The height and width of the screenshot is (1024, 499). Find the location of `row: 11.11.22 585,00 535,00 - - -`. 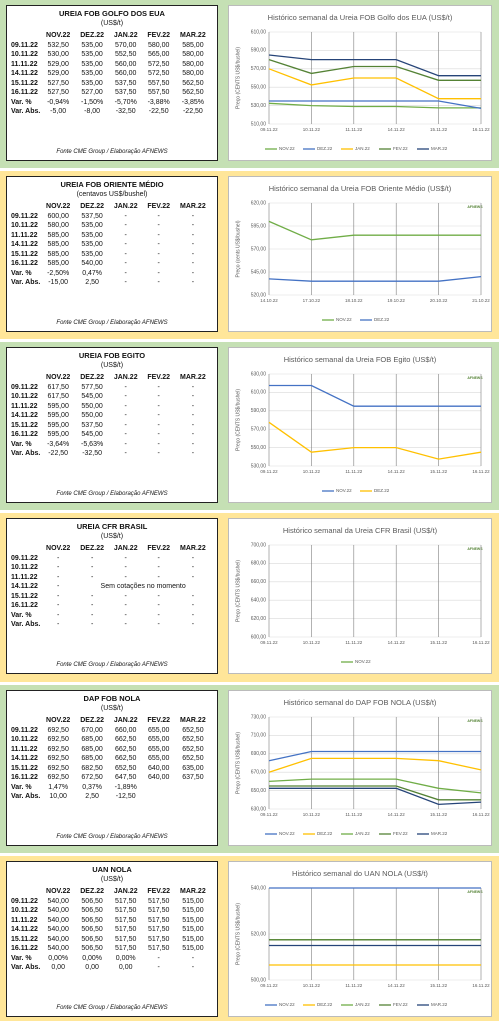

row: 11.11.22 585,00 535,00 - - - is located at coordinates (111, 236).